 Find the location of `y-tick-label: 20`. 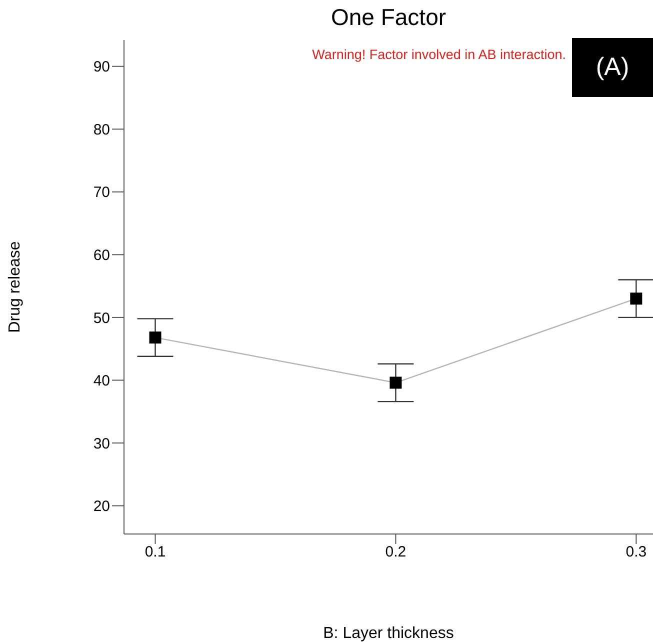

y-tick-label: 20 is located at coordinates (101, 507).